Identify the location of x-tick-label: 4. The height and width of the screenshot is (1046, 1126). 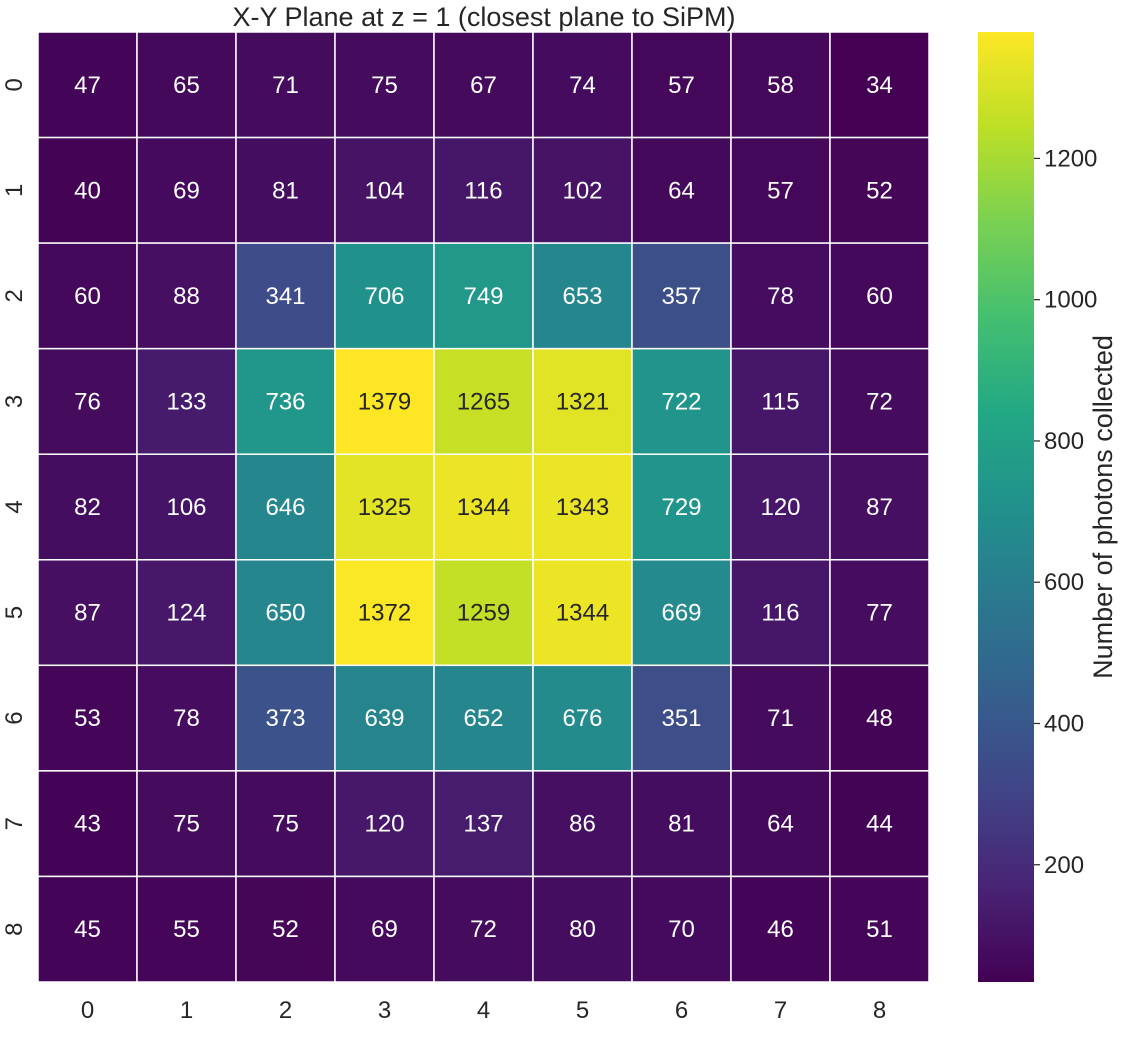
(483, 1010).